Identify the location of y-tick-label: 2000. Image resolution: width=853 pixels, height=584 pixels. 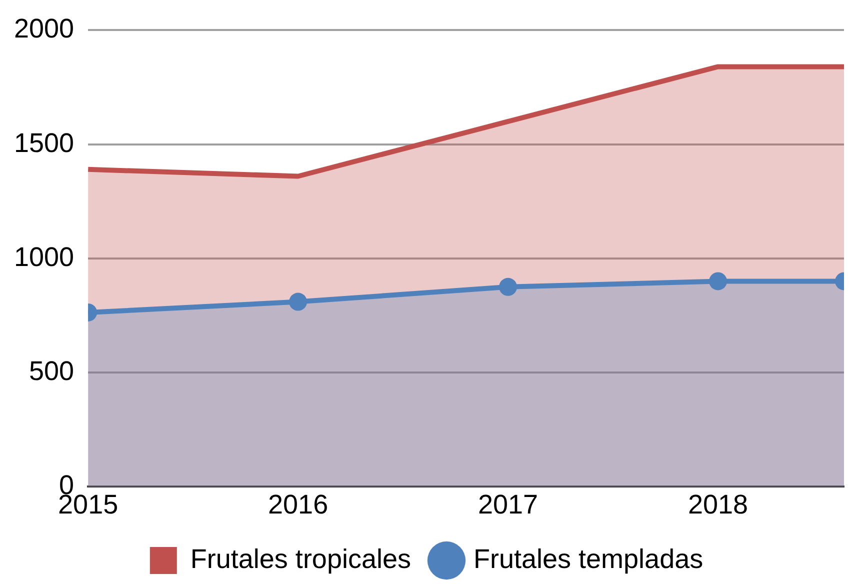
(44, 29).